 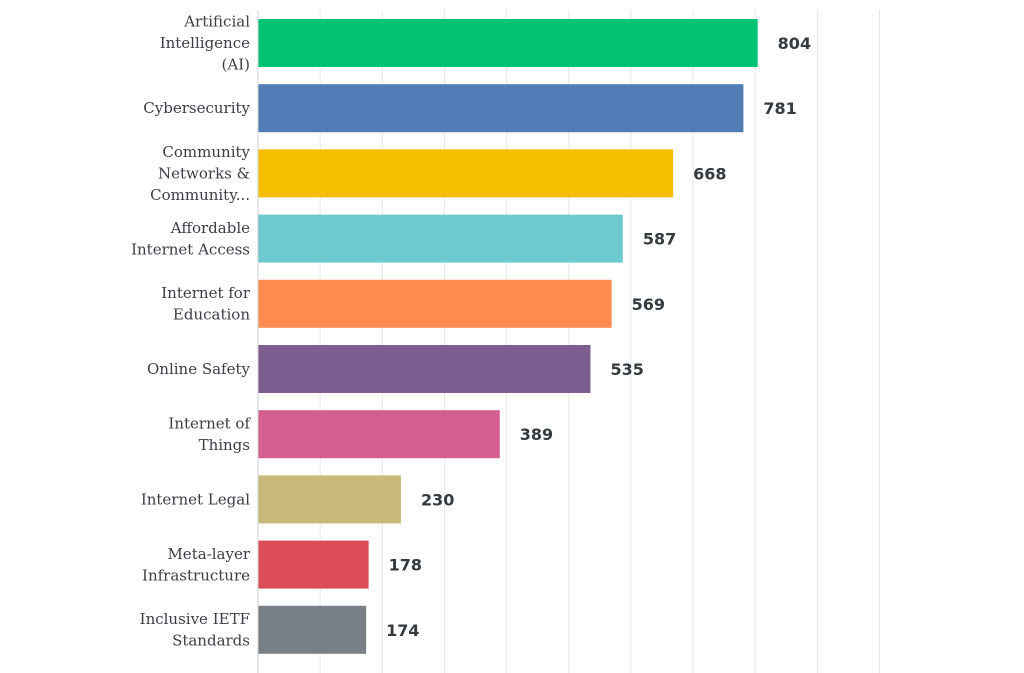 I want to click on category-label-line: Community, so click(x=206, y=152).